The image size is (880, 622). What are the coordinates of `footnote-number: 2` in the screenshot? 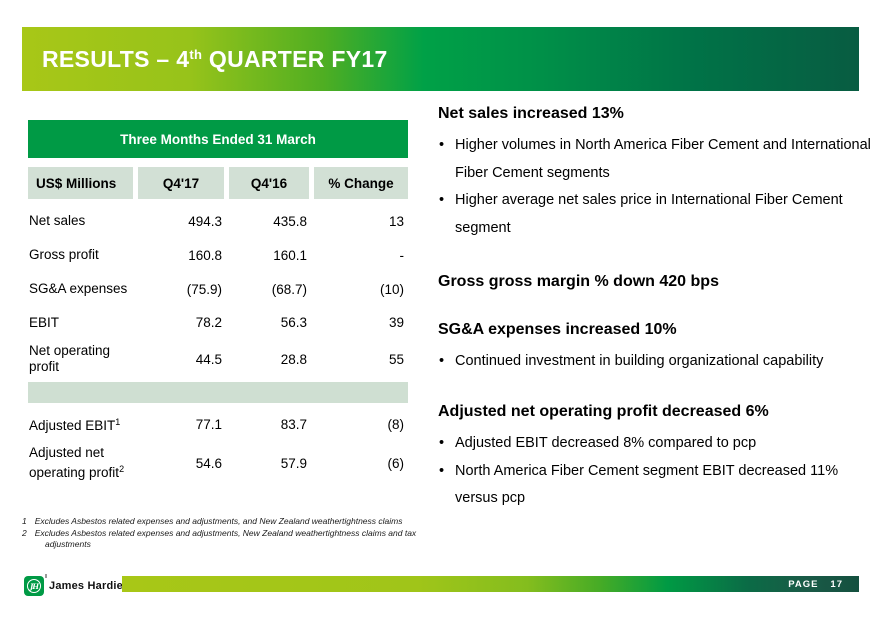 It's located at (24, 533).